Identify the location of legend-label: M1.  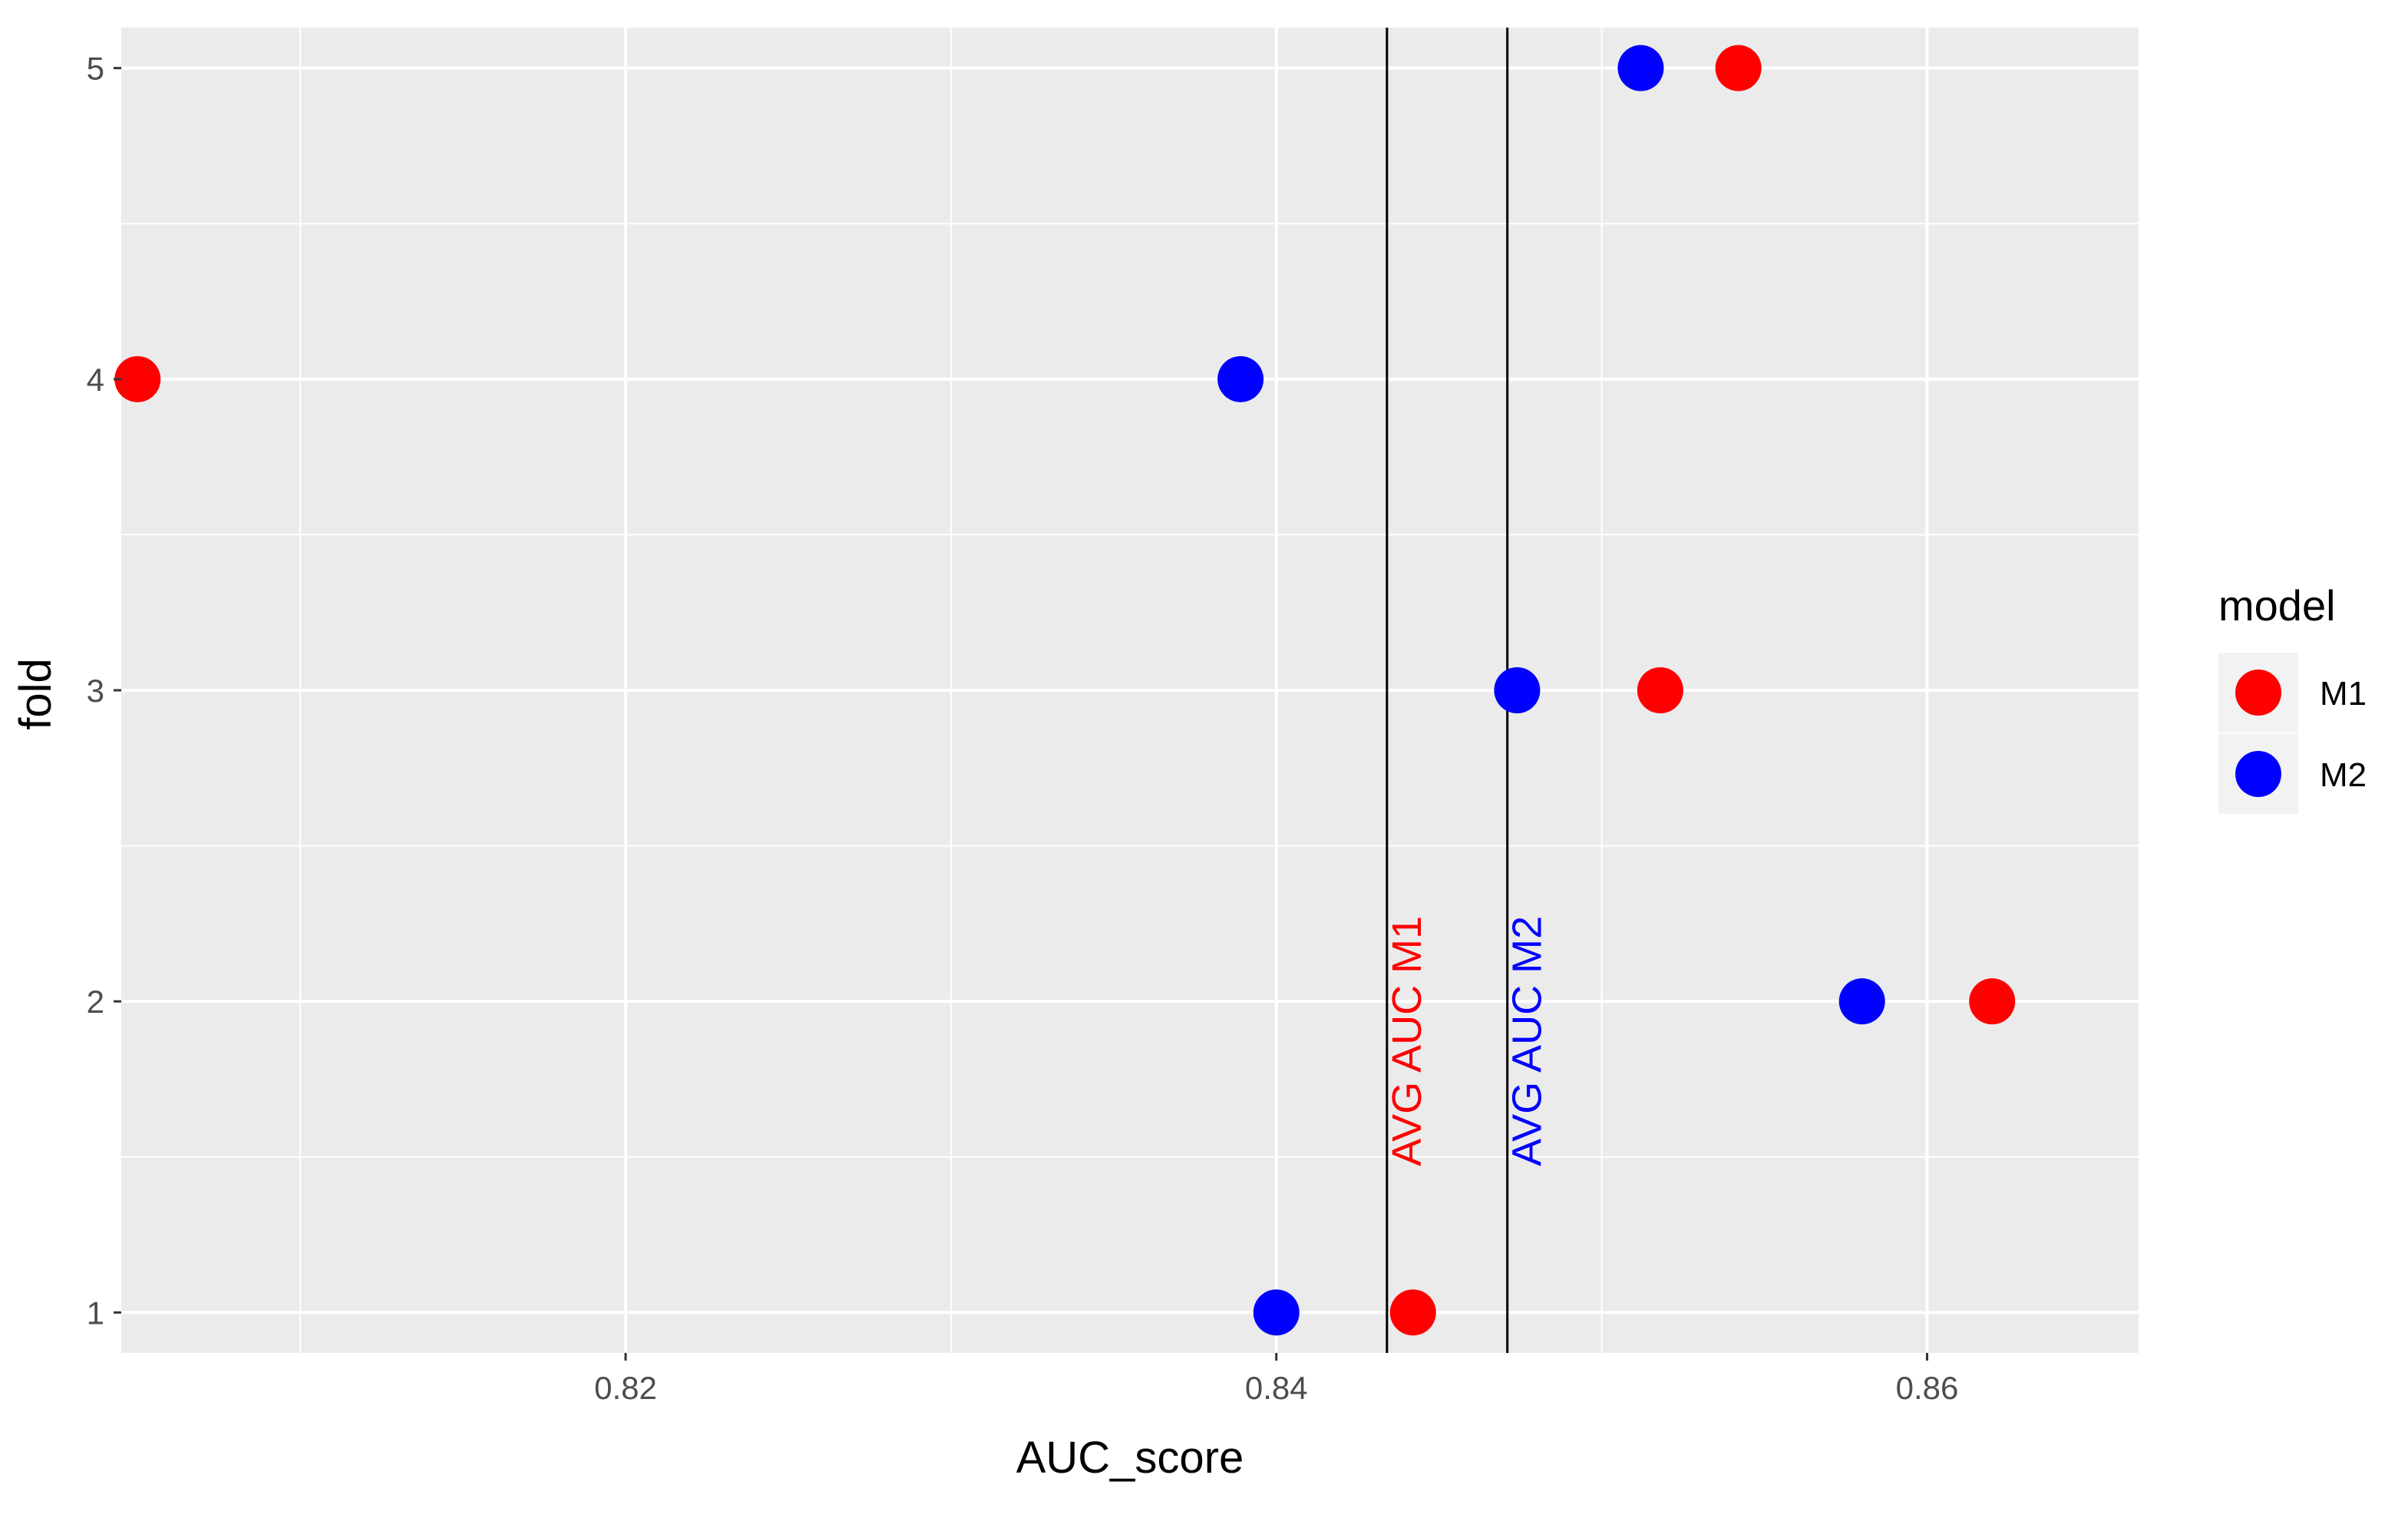
(2343, 694).